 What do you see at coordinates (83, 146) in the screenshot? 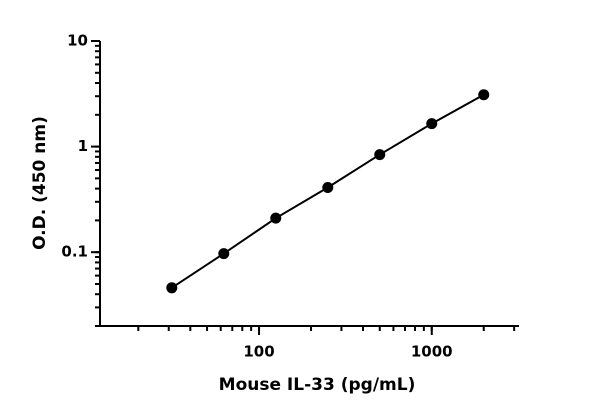
I see `y-tick-label: 1` at bounding box center [83, 146].